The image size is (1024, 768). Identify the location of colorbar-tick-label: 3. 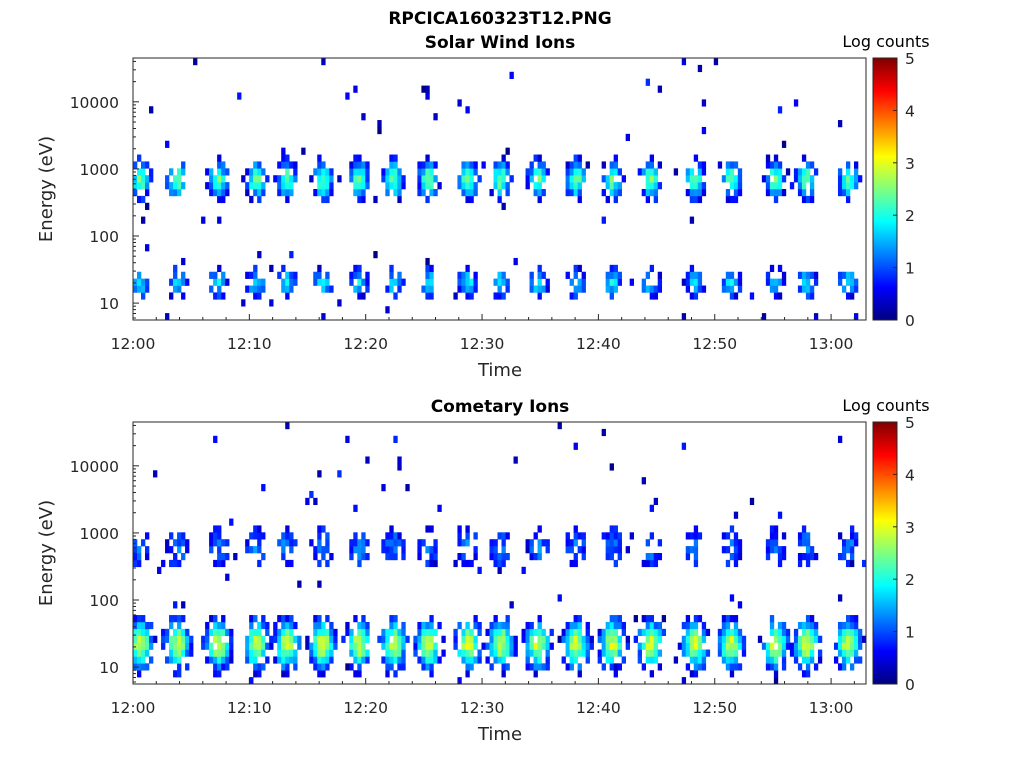
(910, 528).